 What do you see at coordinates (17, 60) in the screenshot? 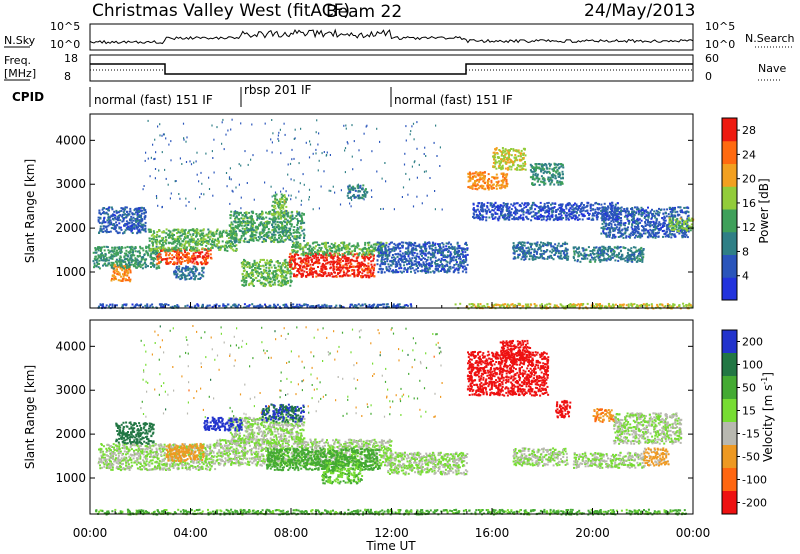
I see `freq-label: Freq.` at bounding box center [17, 60].